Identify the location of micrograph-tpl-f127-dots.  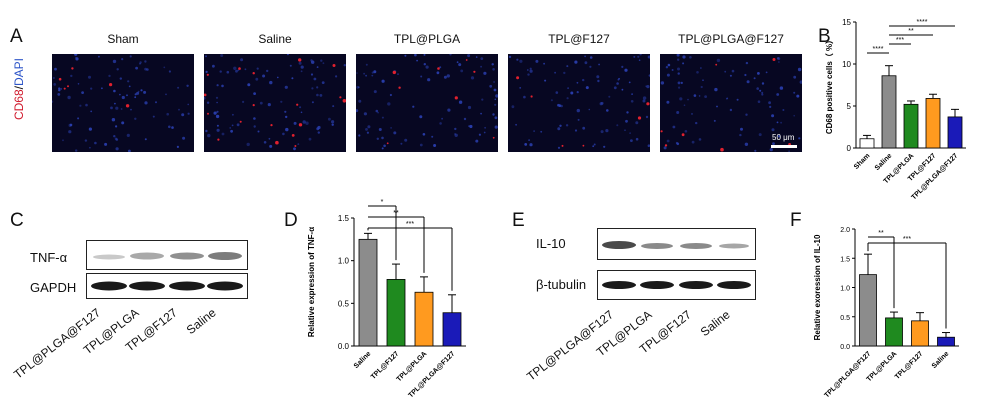
(579, 101).